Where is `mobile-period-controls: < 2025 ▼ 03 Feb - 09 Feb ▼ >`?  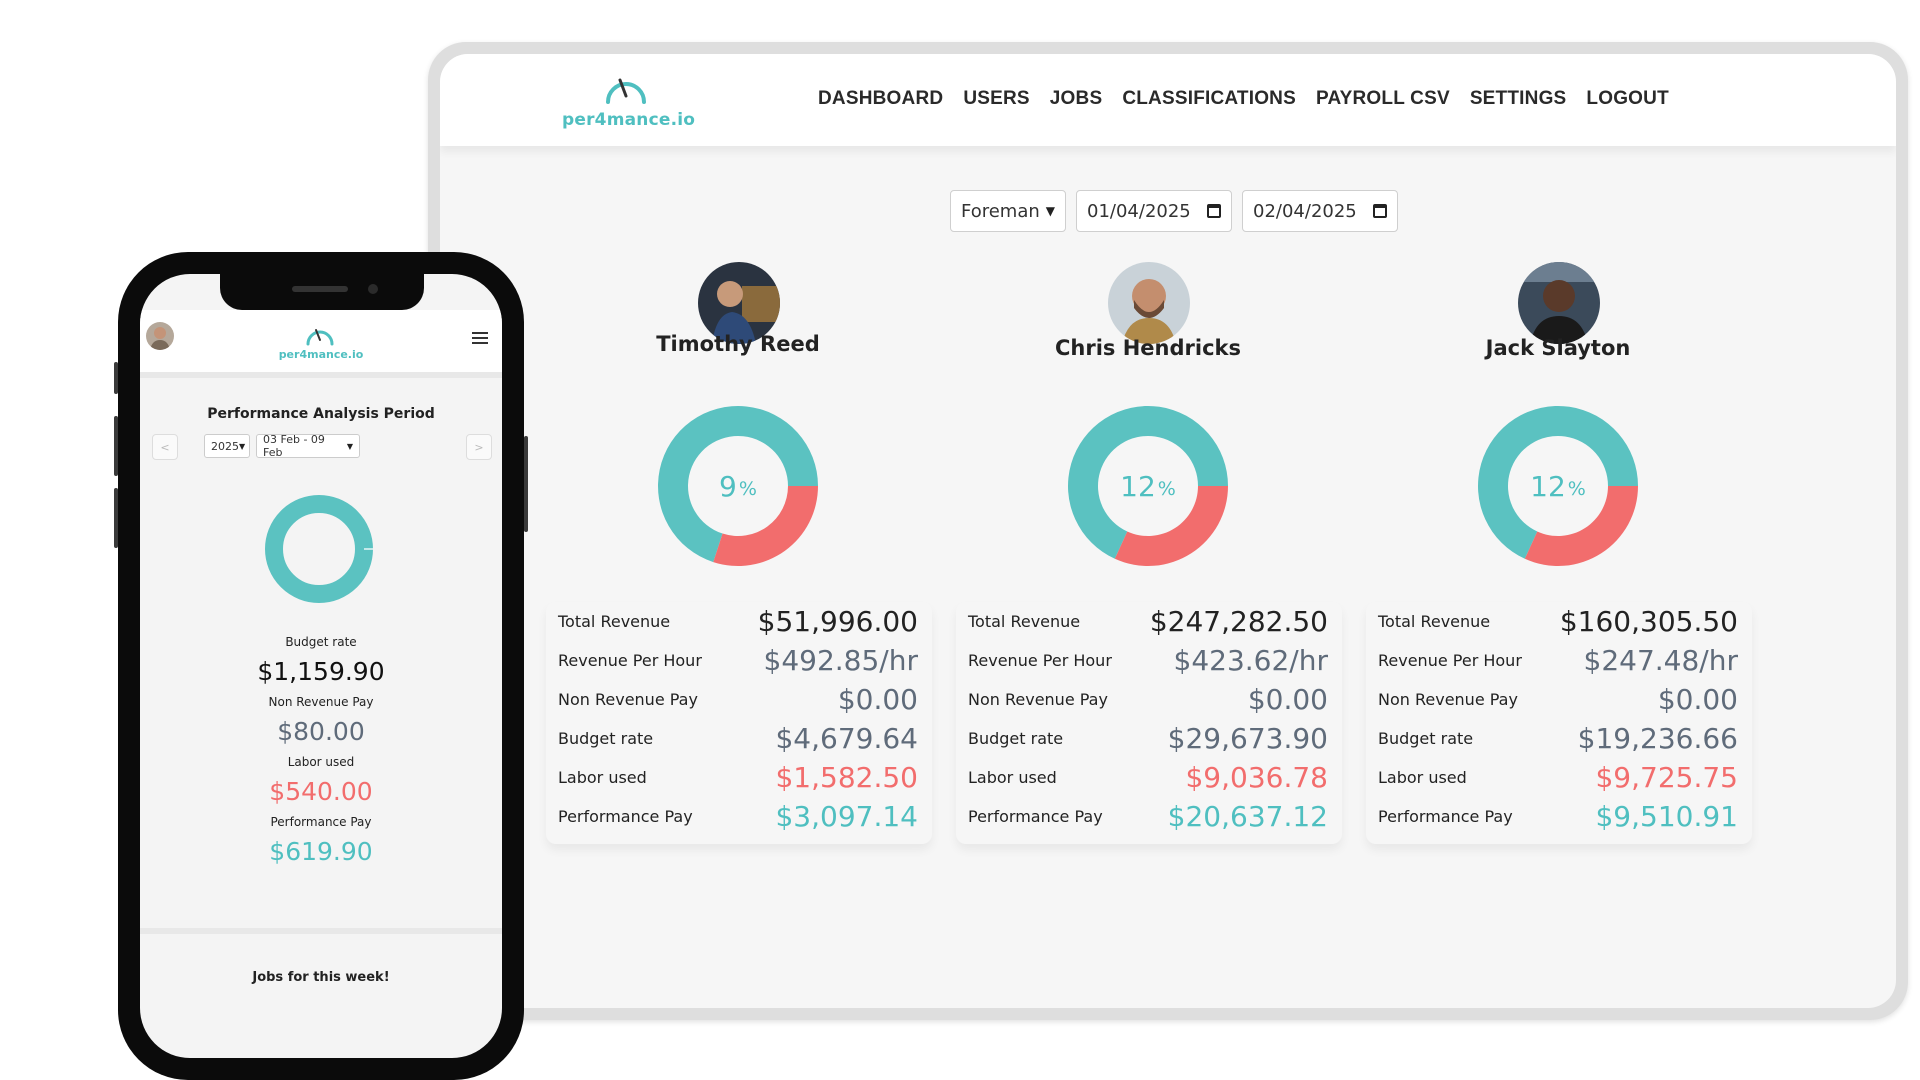 mobile-period-controls: < 2025 ▼ 03 Feb - 09 Feb ▼ > is located at coordinates (322, 447).